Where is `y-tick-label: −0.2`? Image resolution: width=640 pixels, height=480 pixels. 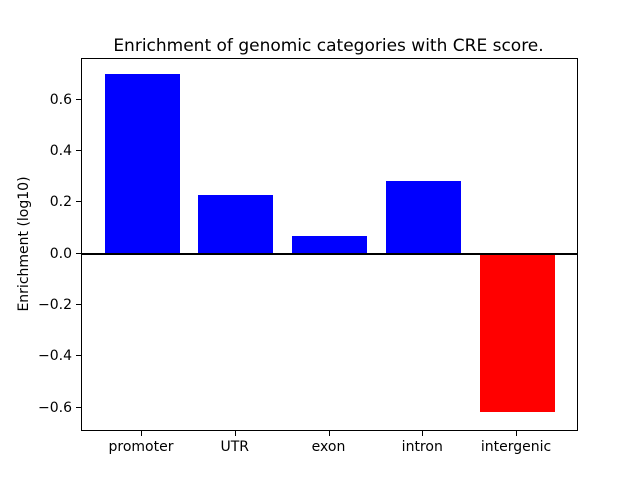
y-tick-label: −0.2 is located at coordinates (55, 305).